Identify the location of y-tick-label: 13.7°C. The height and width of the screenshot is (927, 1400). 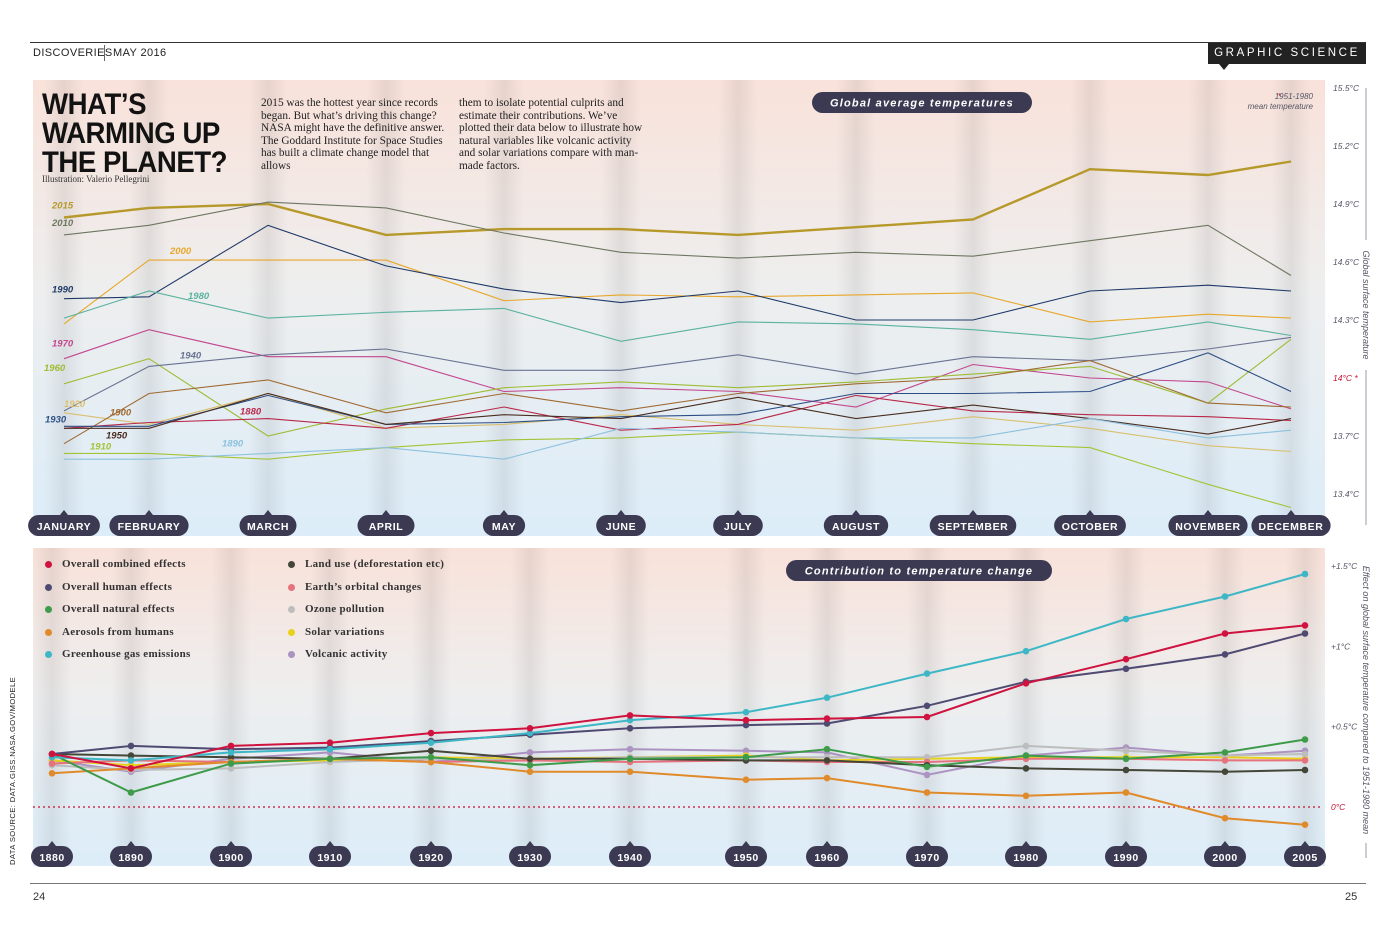
(1346, 436).